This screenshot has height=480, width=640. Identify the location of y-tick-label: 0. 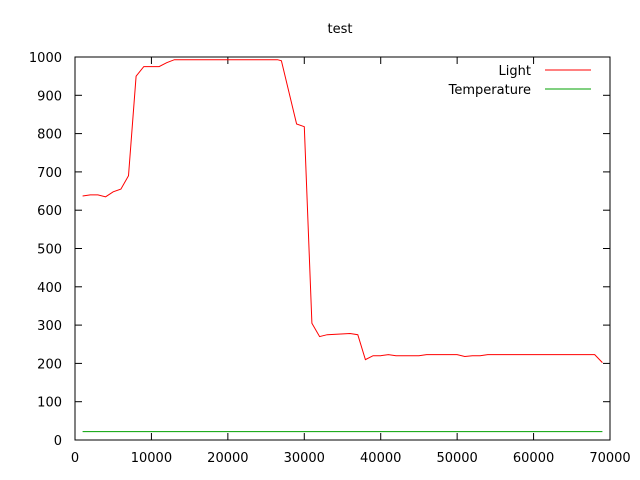
(58, 441).